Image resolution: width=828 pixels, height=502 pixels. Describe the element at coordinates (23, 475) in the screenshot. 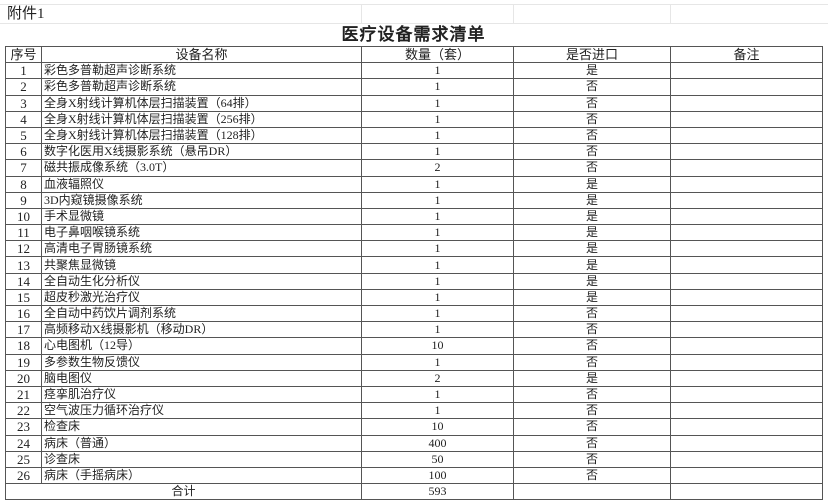

I see `seq-cell: 26` at that location.